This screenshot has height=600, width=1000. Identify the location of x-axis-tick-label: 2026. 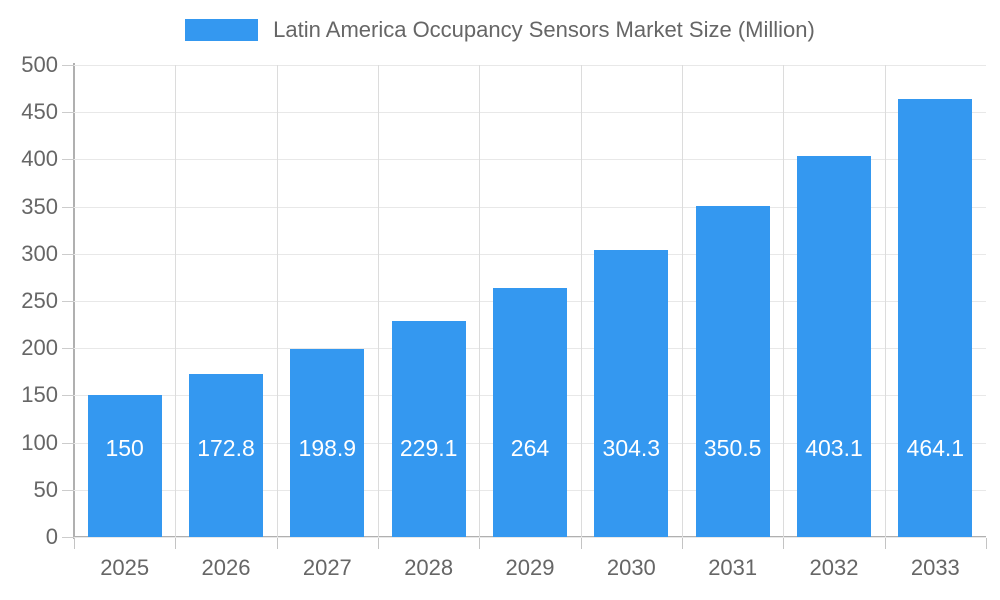
(226, 567).